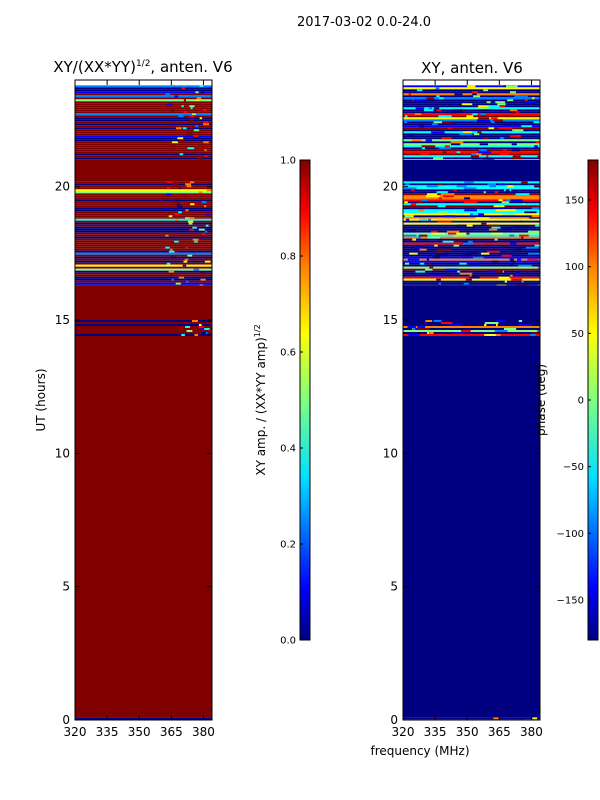 The height and width of the screenshot is (800, 600). What do you see at coordinates (541, 400) in the screenshot?
I see `right-colorbar-label: phase (deg)` at bounding box center [541, 400].